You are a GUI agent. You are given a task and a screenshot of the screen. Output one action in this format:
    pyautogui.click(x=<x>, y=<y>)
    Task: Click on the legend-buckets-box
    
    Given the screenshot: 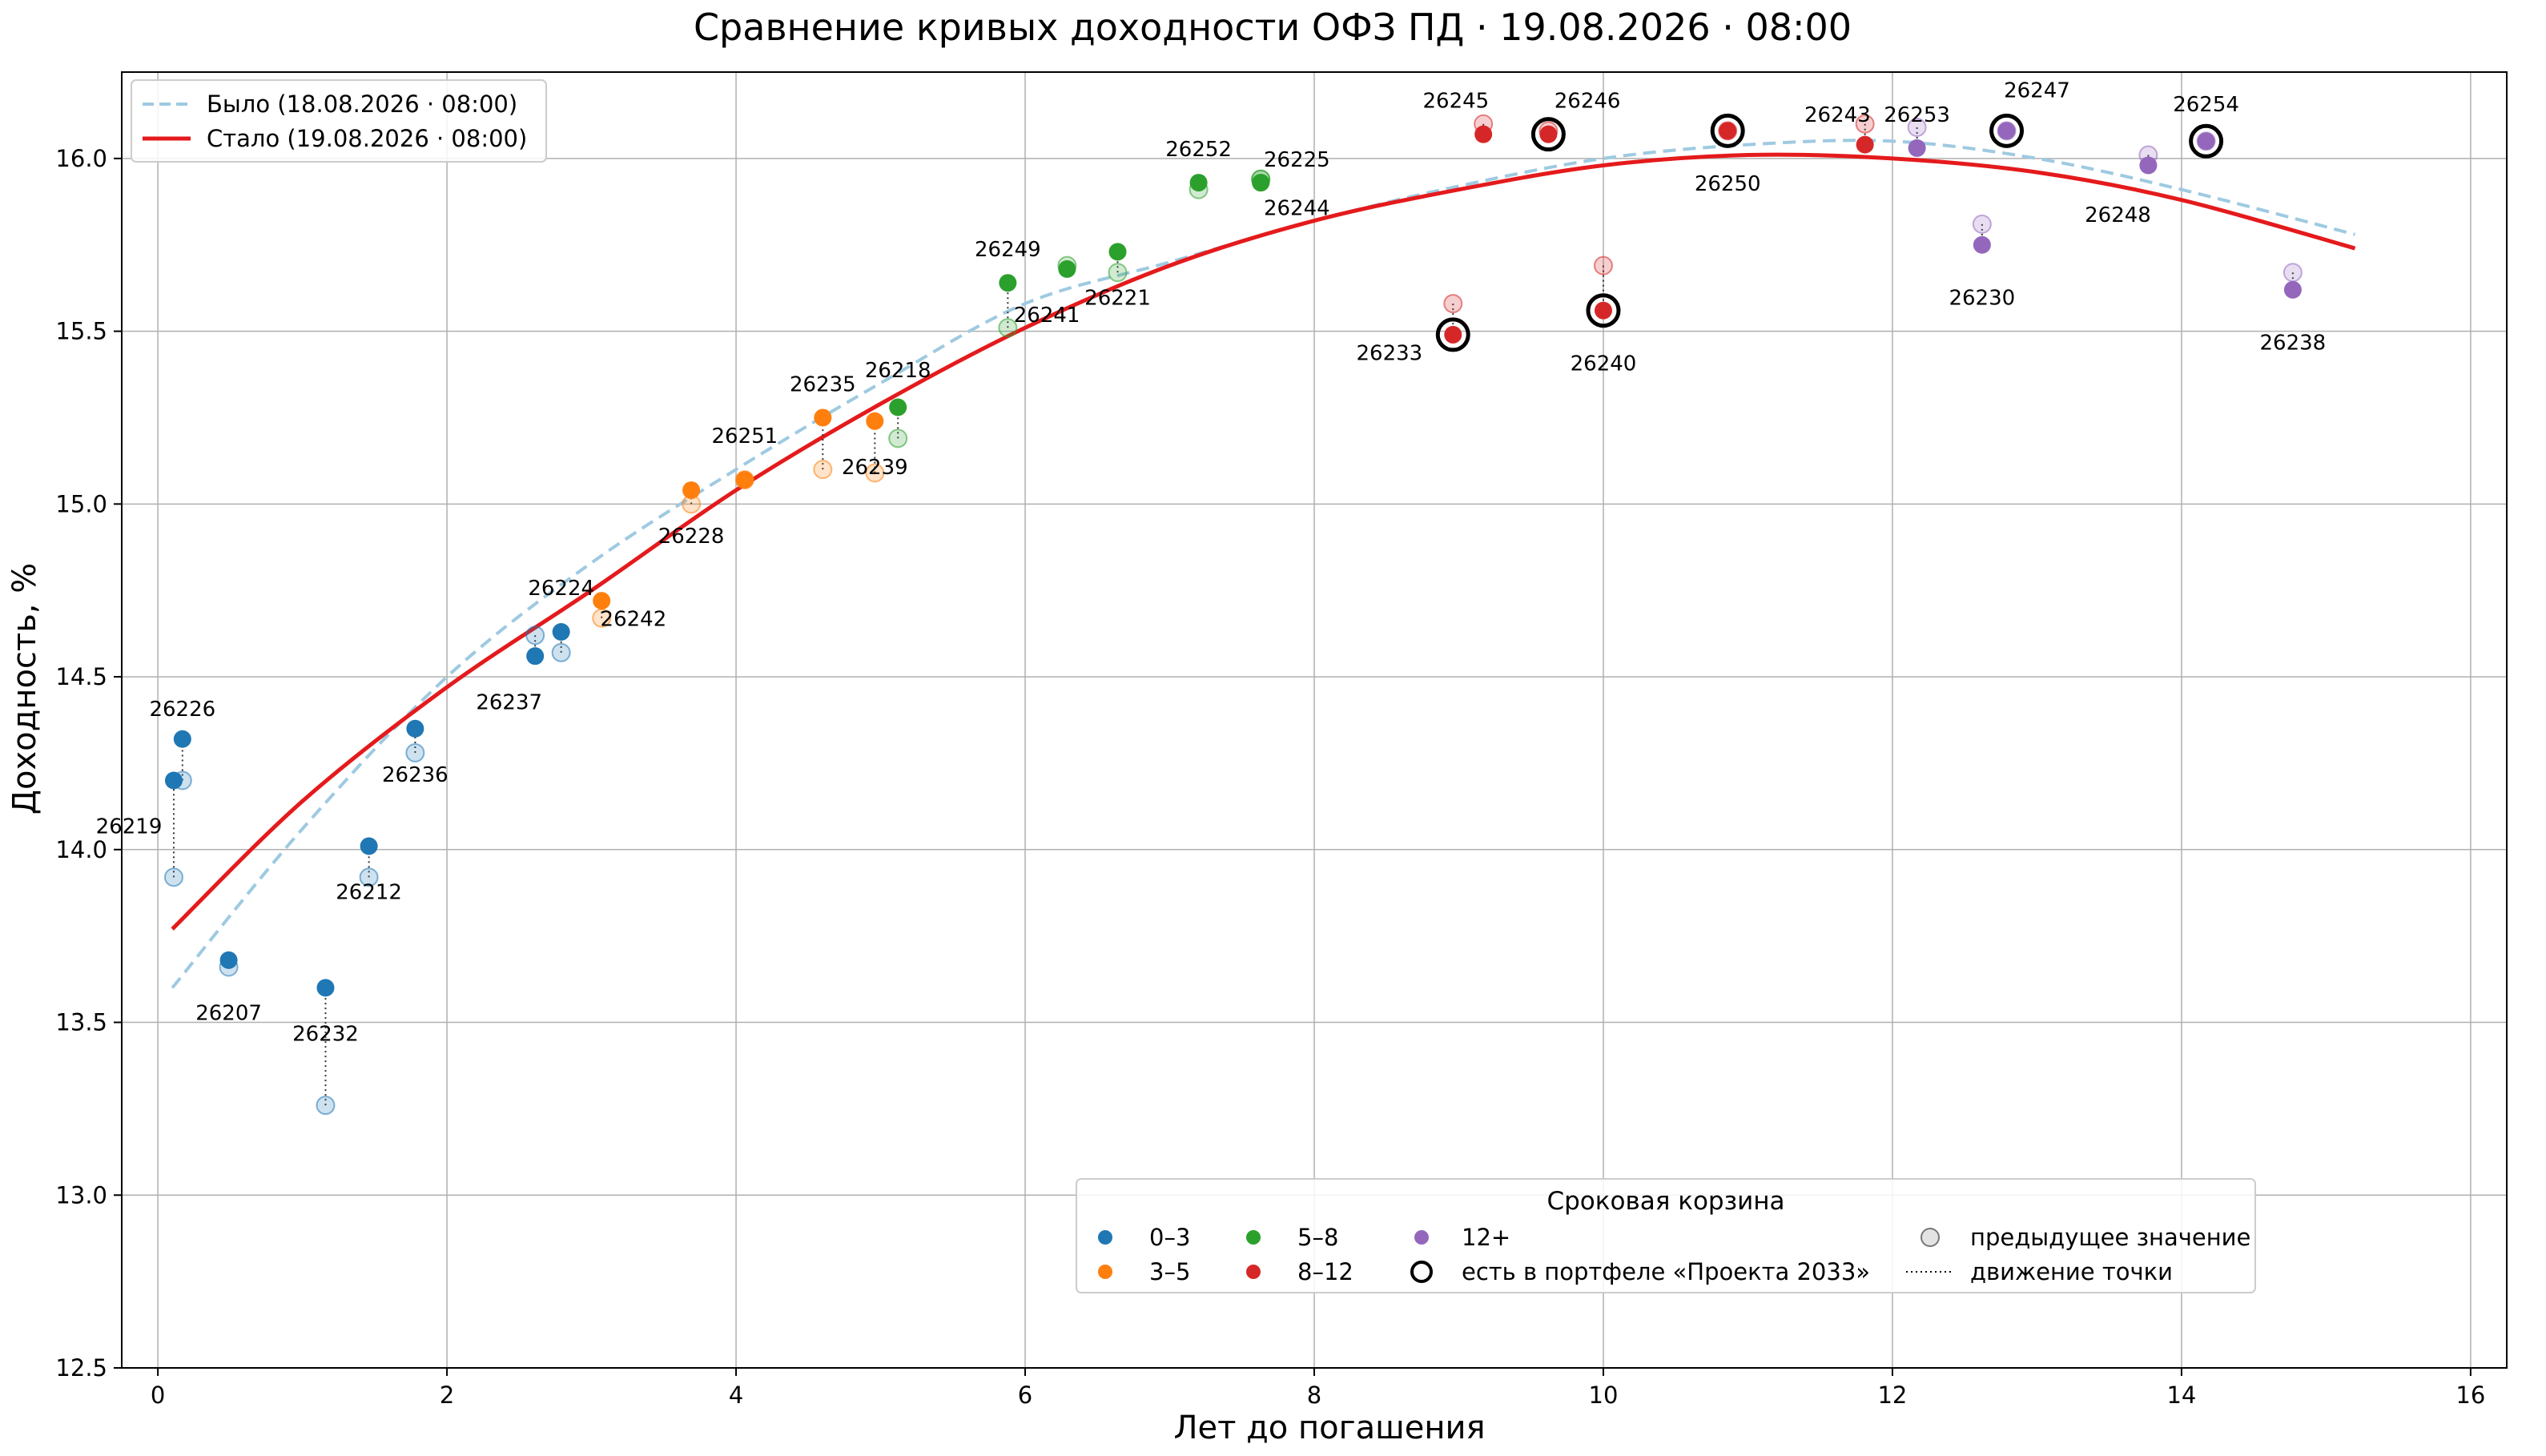 What is the action you would take?
    pyautogui.click(x=1666, y=1235)
    